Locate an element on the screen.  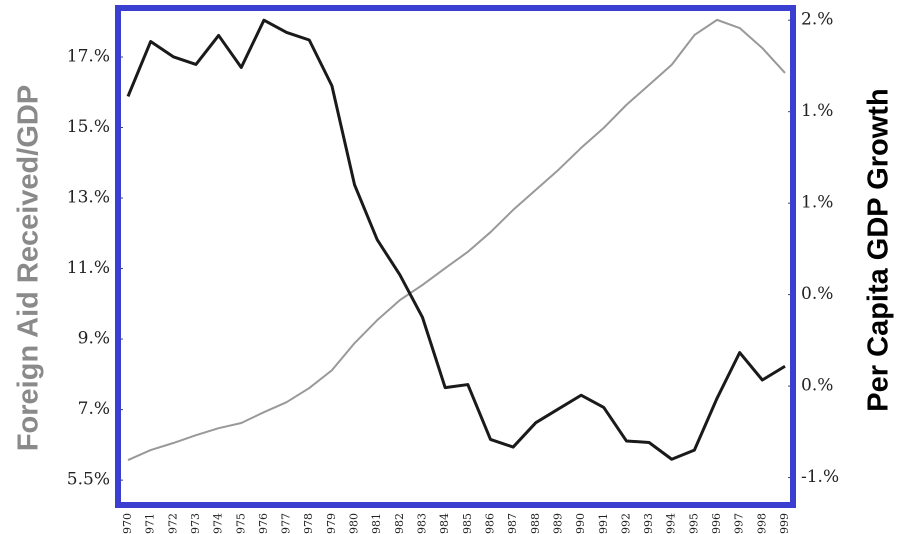
x-tick-label: 1993 is located at coordinates (648, 523).